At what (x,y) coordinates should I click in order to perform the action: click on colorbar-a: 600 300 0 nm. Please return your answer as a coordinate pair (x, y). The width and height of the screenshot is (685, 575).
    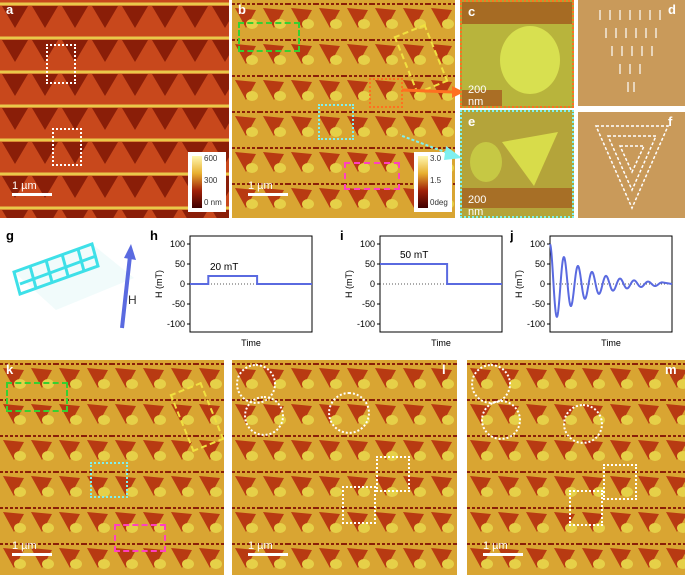
    Looking at the image, I should click on (207, 182).